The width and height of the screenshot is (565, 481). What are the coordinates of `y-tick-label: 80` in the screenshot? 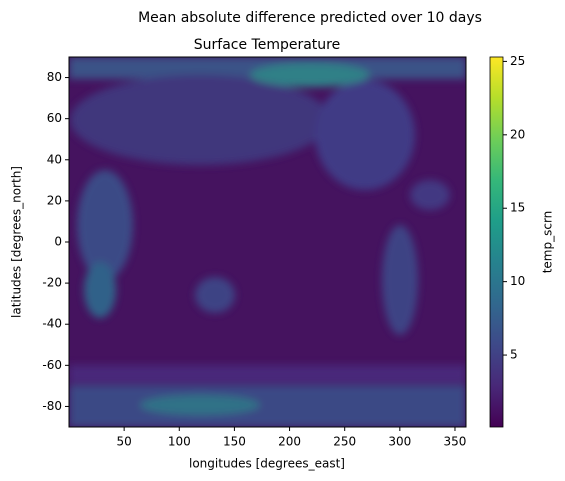 It's located at (54, 77).